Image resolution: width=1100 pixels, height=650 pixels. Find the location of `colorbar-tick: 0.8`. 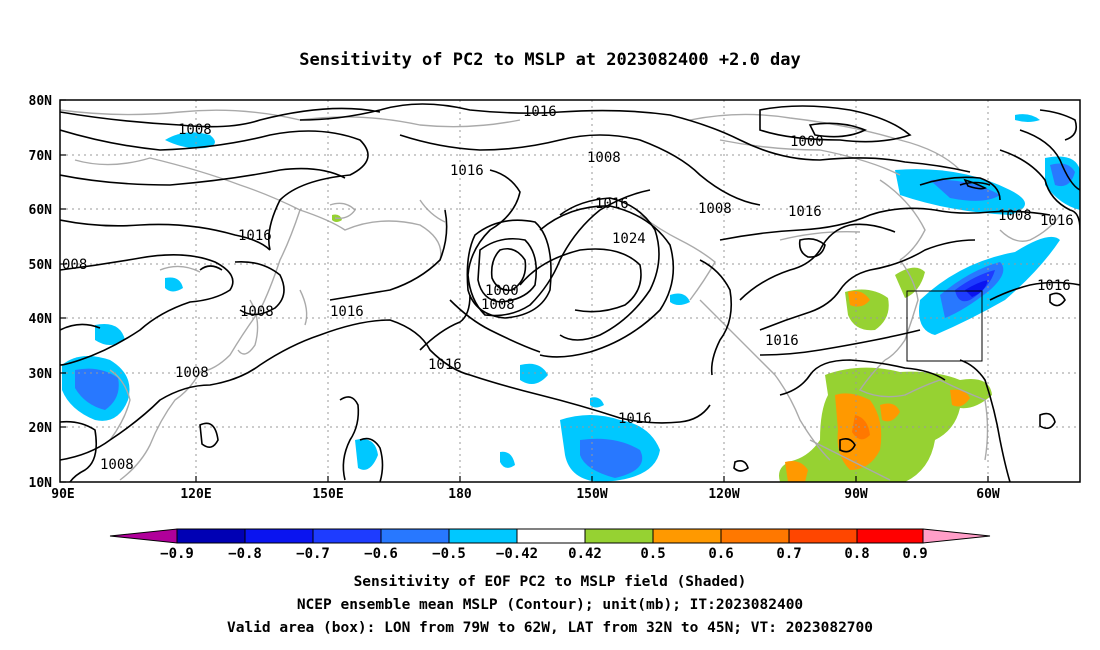

colorbar-tick: 0.8 is located at coordinates (856, 554).